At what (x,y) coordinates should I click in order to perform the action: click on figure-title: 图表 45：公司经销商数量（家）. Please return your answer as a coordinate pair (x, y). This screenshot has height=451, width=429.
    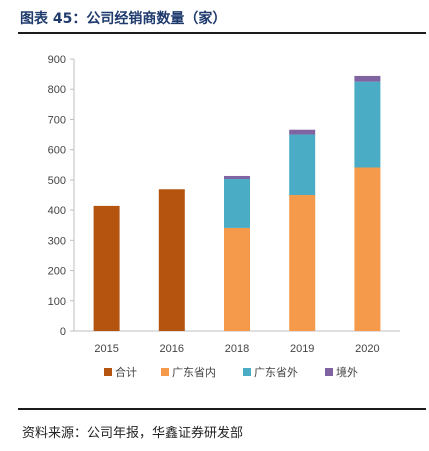
    Looking at the image, I should click on (123, 19).